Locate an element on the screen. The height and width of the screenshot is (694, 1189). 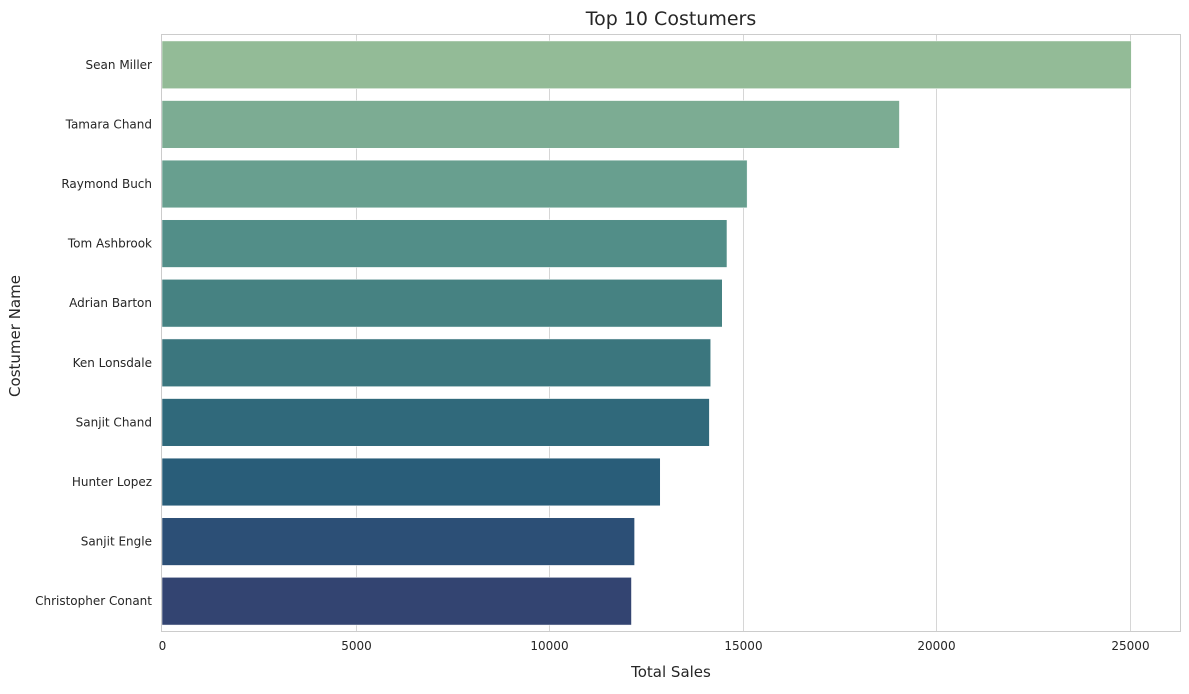
x-tick-label: 15000 is located at coordinates (743, 646).